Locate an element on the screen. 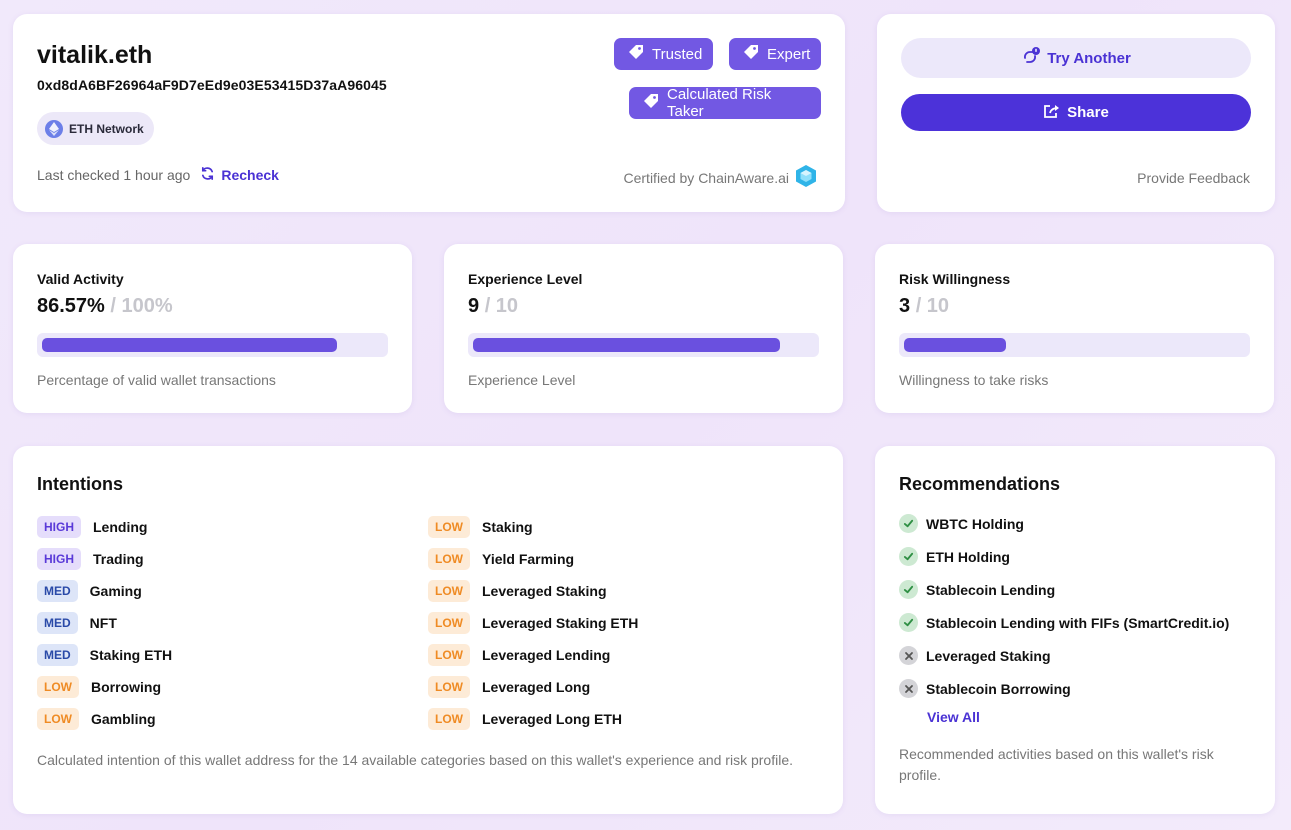 The height and width of the screenshot is (830, 1291). metric-value-number: 86.57% is located at coordinates (71, 306).